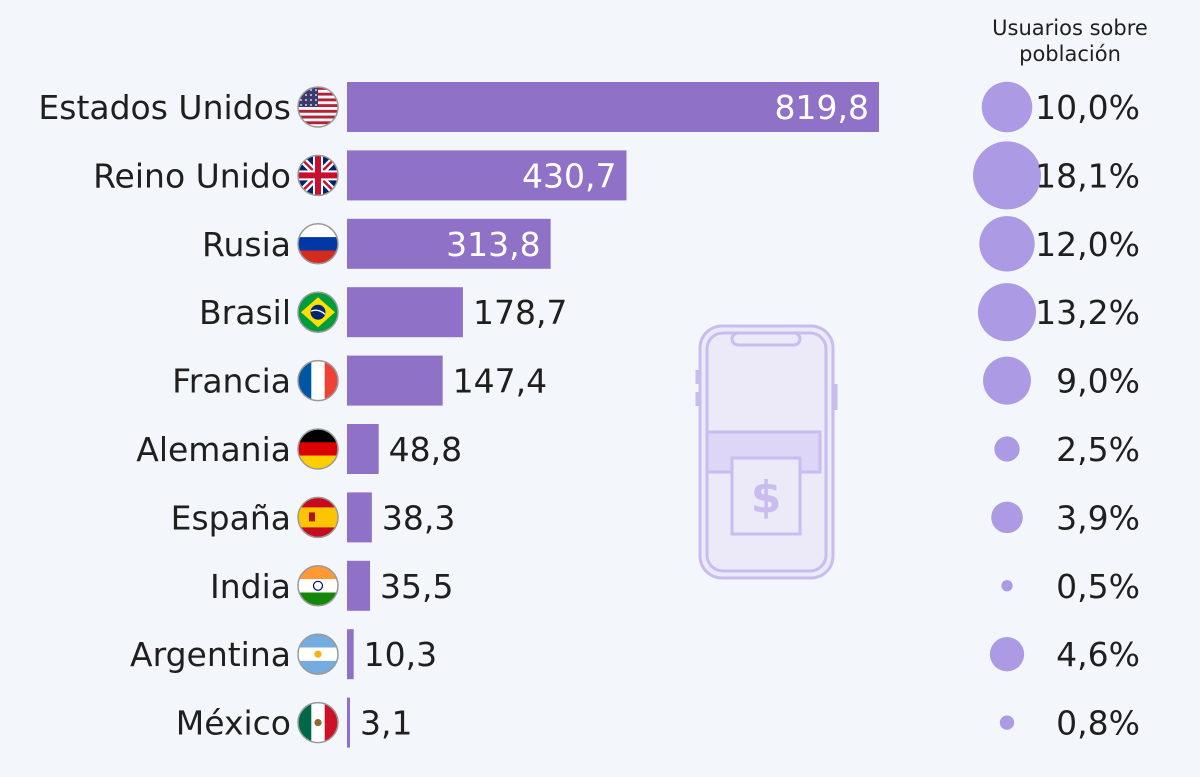 The width and height of the screenshot is (1200, 777). What do you see at coordinates (245, 312) in the screenshot?
I see `category-label: Brasil` at bounding box center [245, 312].